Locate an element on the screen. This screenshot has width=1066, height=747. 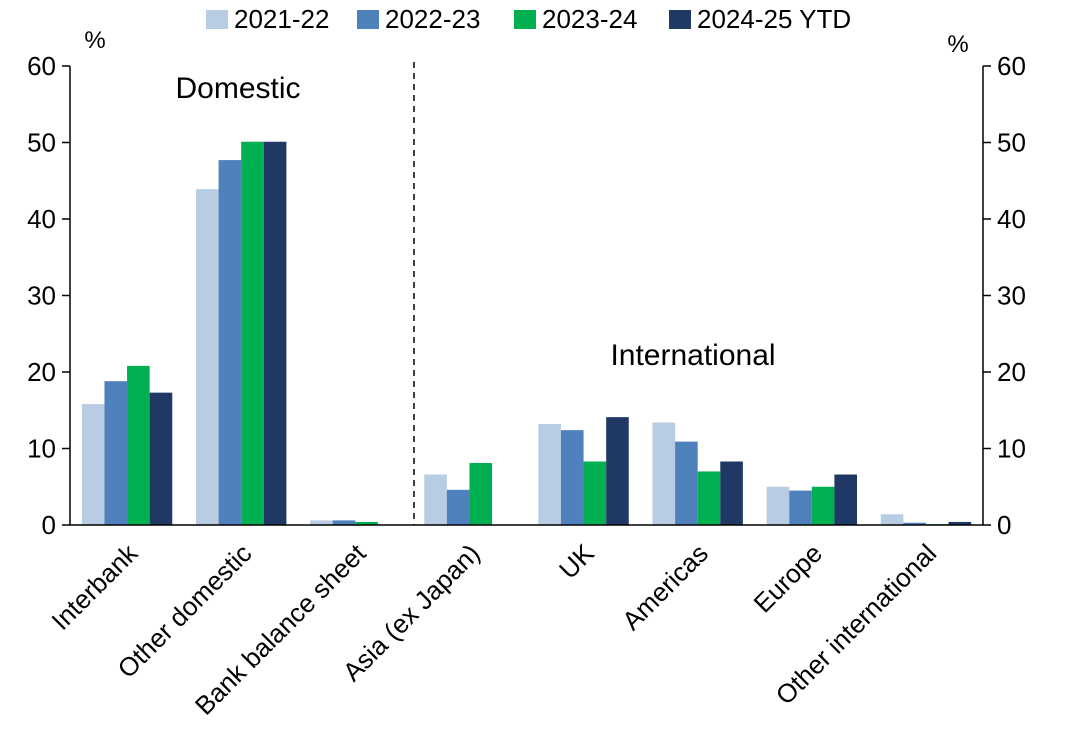
left-y-axis: 0 10 20 30 40 50 60 is located at coordinates (49, 295).